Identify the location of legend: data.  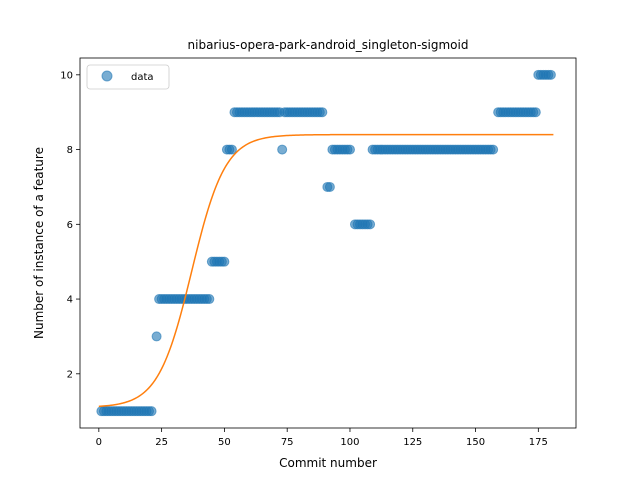
(128, 77).